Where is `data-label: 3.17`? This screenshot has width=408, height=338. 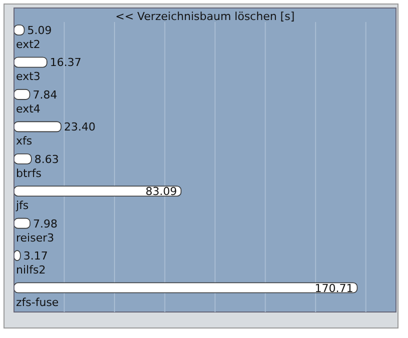 data-label: 3.17 is located at coordinates (35, 256).